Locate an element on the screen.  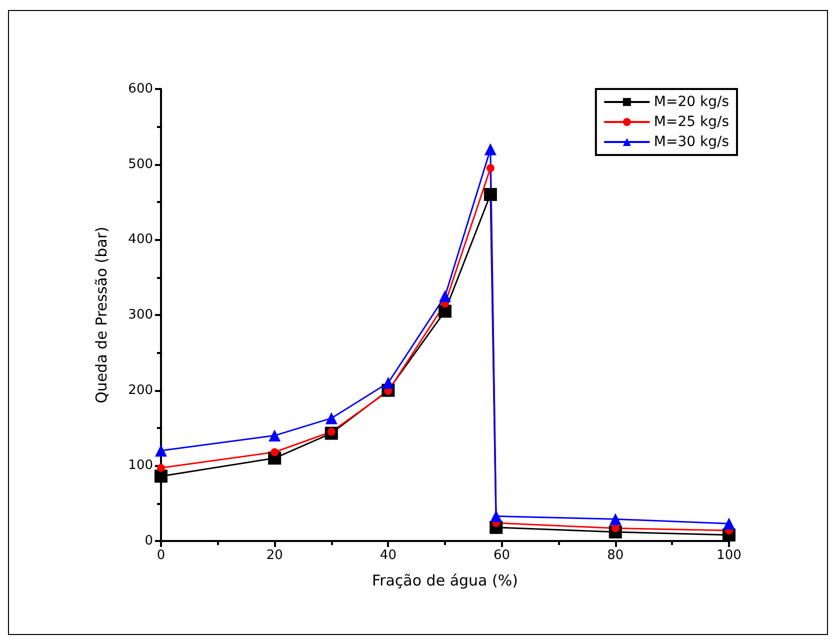
y-axis-title: Queda de Pressão (bar) is located at coordinates (101, 315).